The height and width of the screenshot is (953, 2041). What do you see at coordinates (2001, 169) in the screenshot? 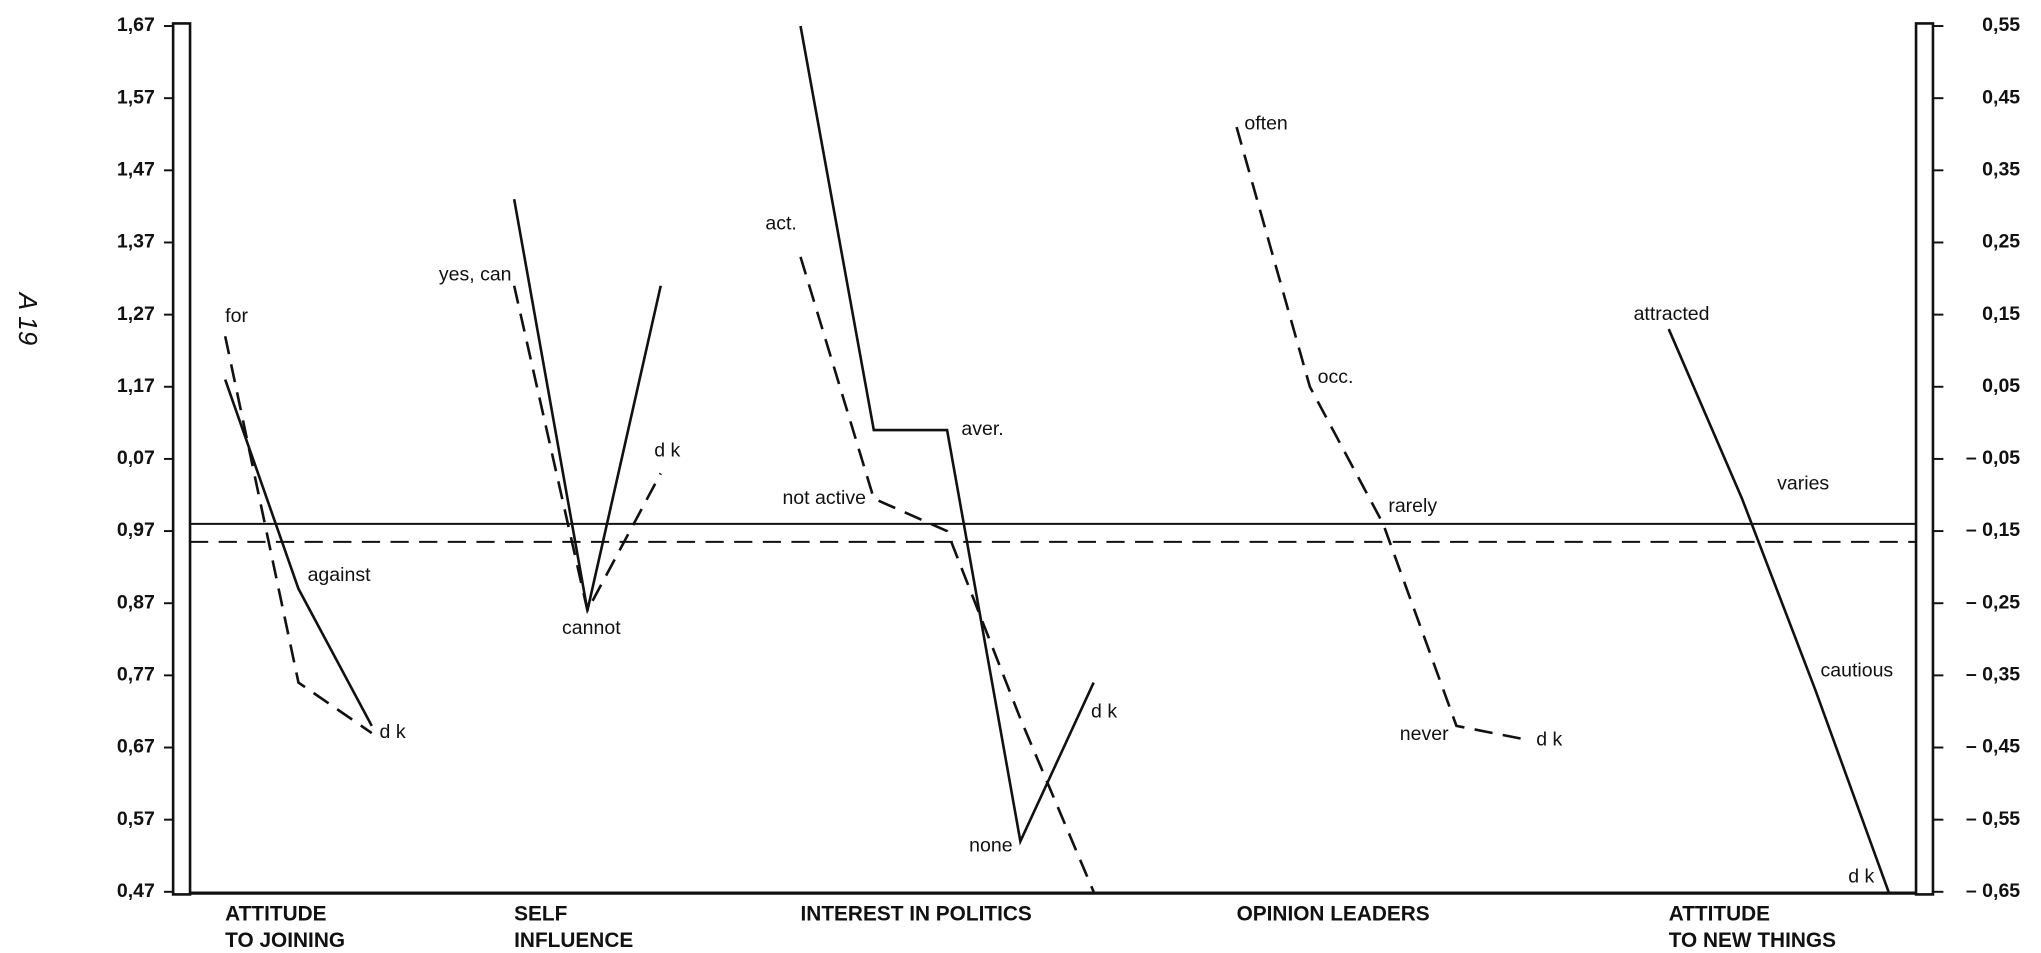
I see `y2-tick-label: 0,35` at bounding box center [2001, 169].